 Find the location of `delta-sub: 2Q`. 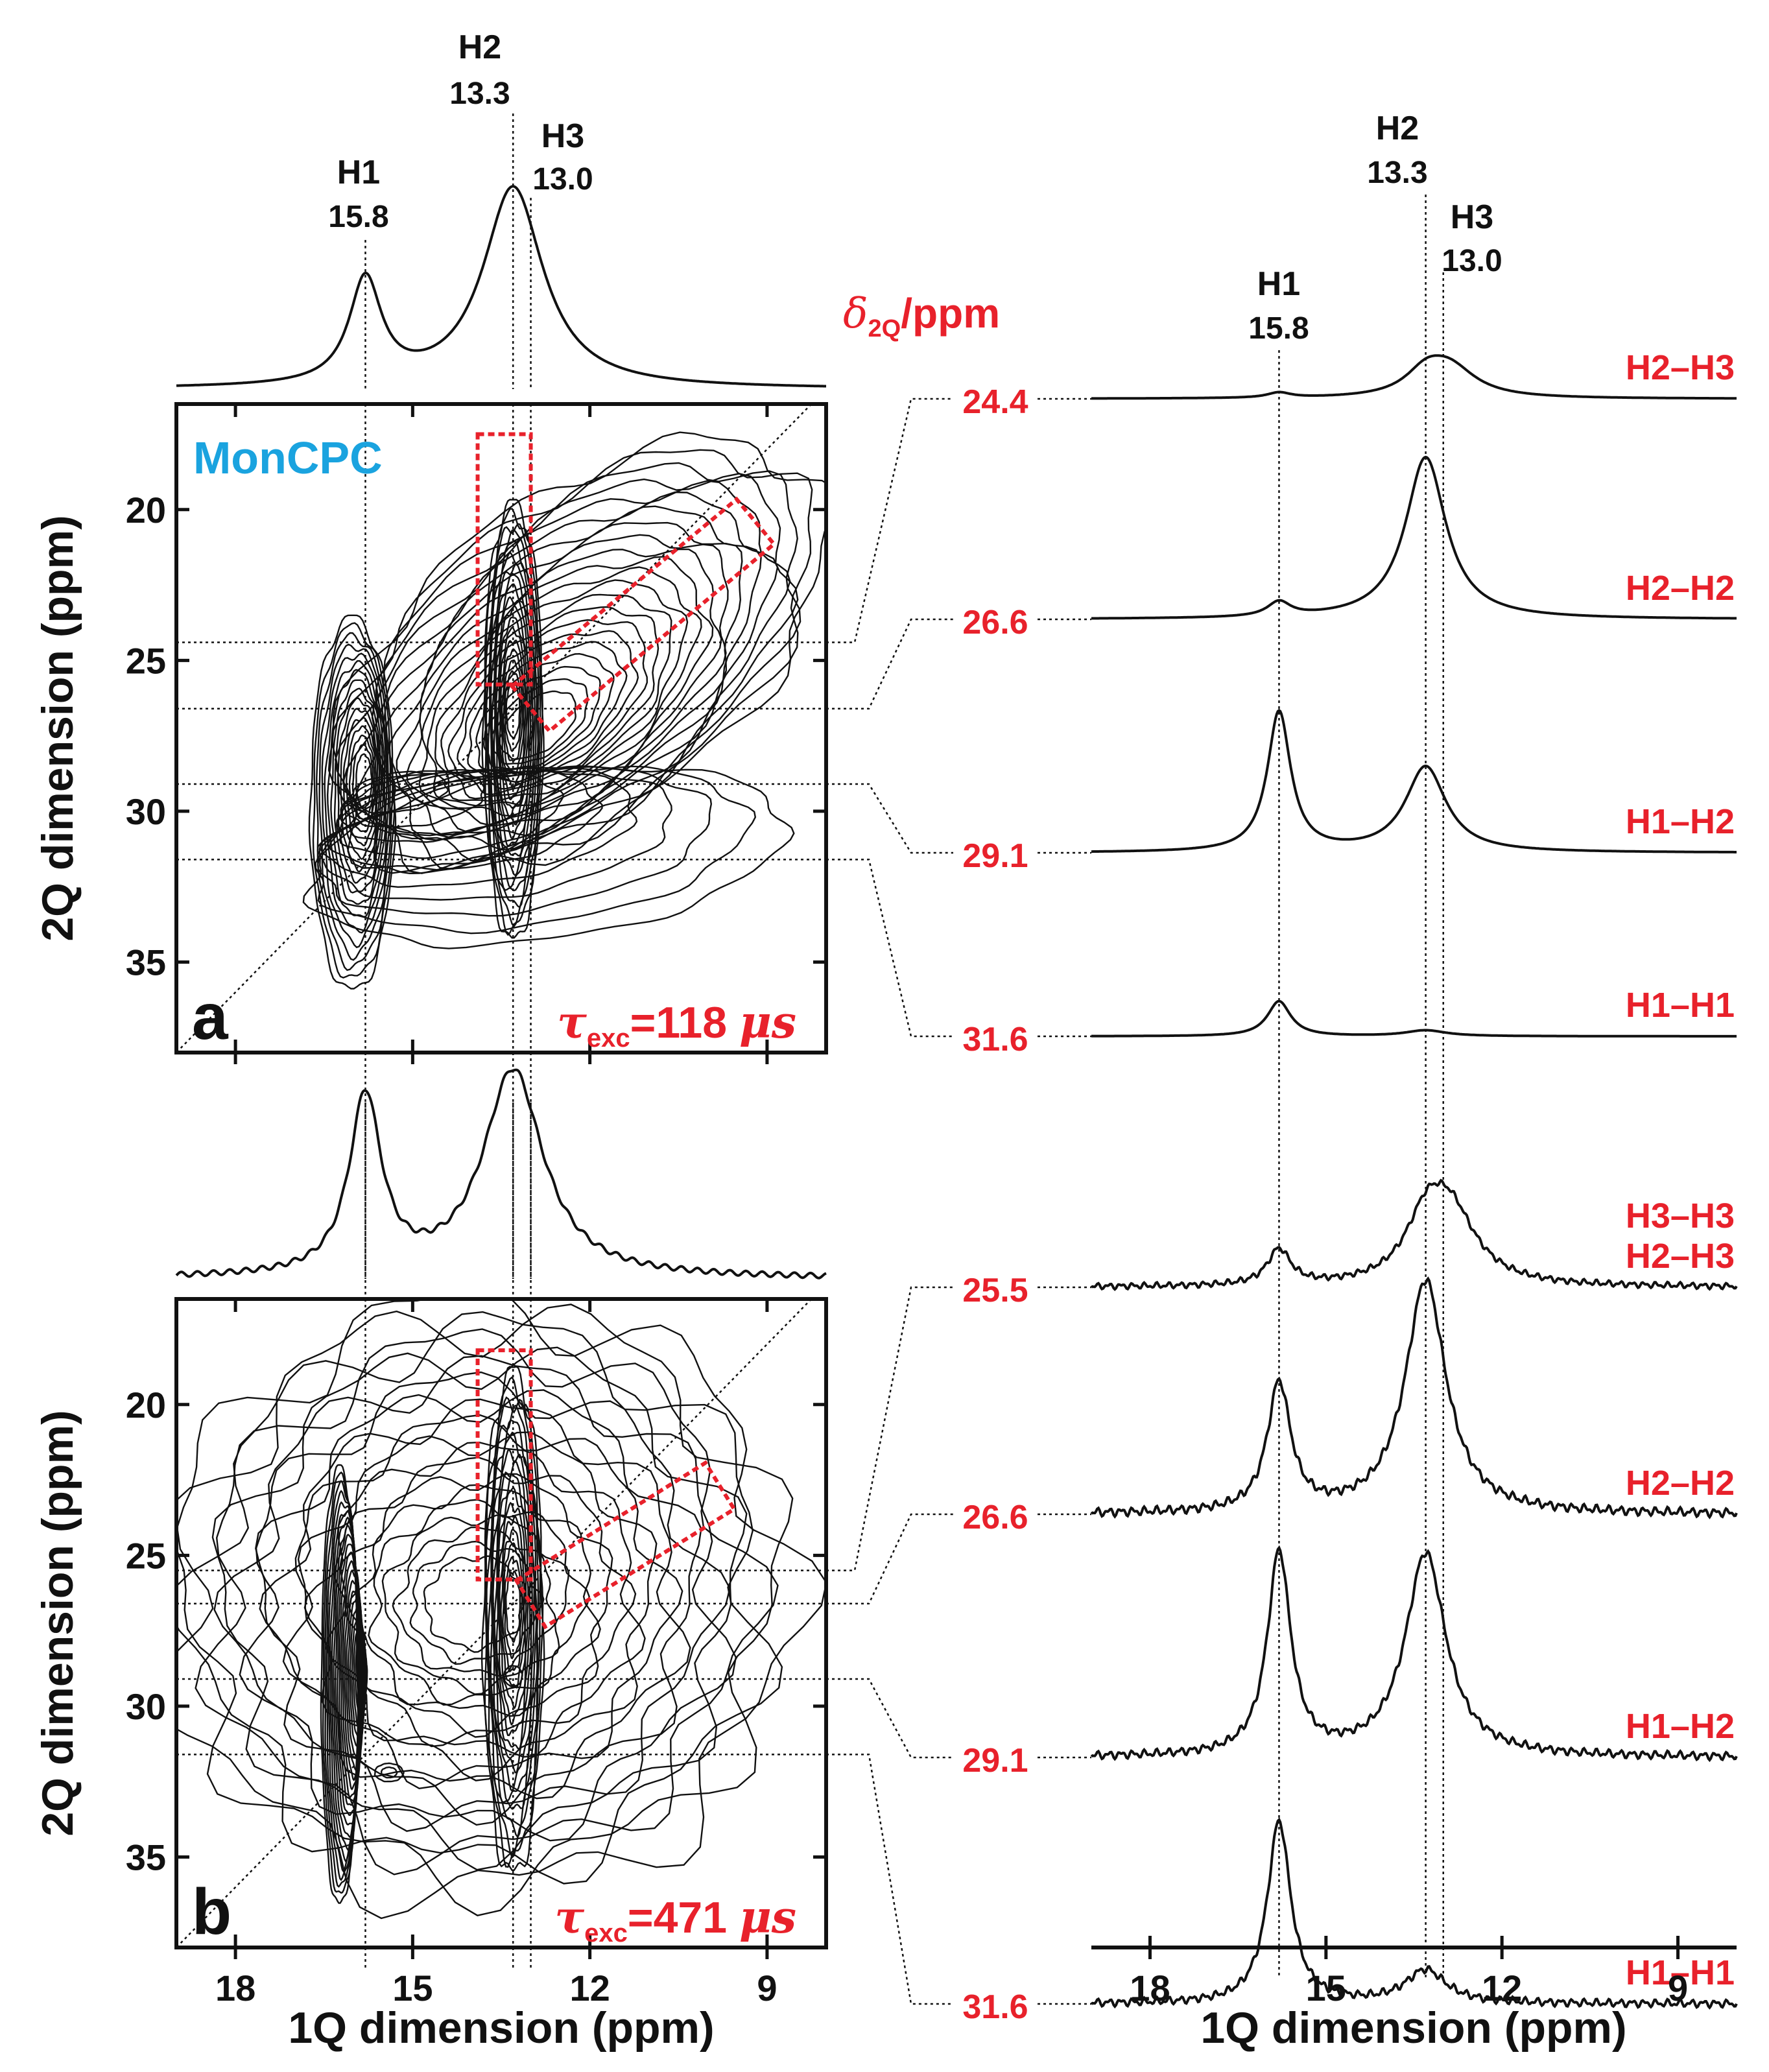

delta-sub: 2Q is located at coordinates (884, 328).